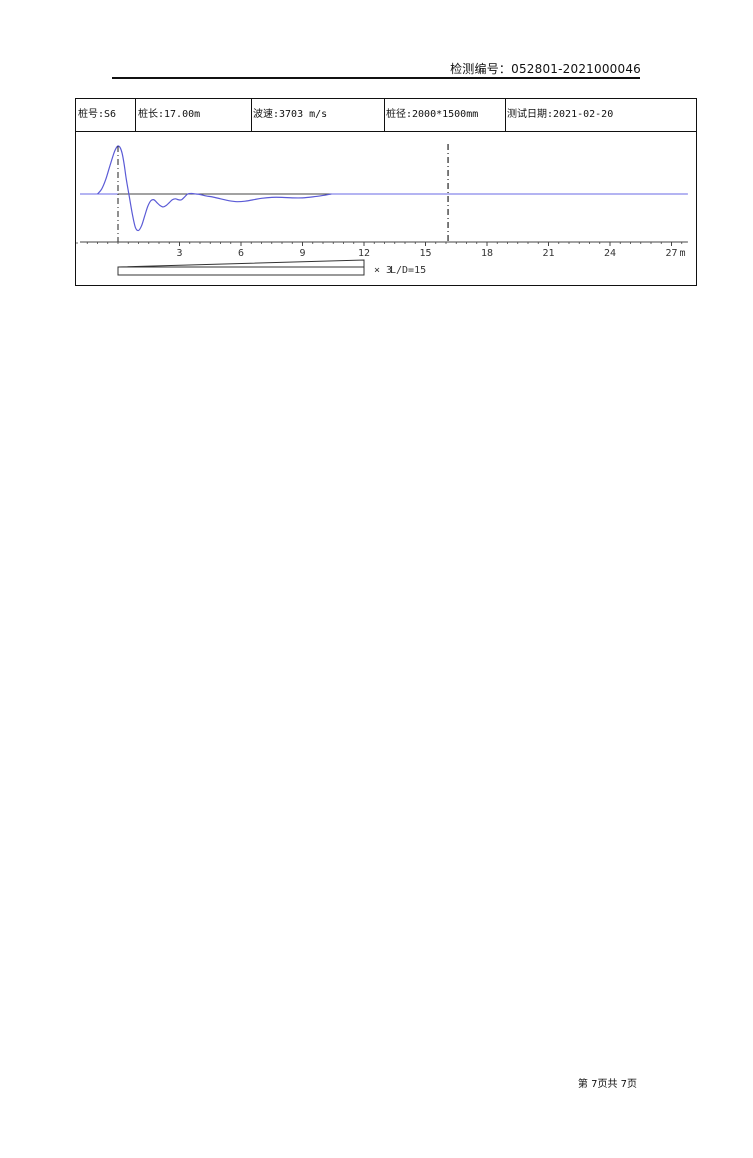 Image resolution: width=753 pixels, height=1158 pixels. I want to click on reflected-wave-chart: 3 6 9 12 15 18 21 24 27 m × 3 L/D=15, so click(382, 210).